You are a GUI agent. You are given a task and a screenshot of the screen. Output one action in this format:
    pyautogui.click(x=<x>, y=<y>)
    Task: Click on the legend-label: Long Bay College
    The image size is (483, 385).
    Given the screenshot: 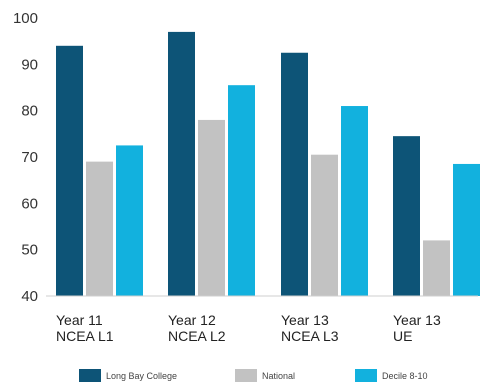 What is the action you would take?
    pyautogui.click(x=141, y=376)
    